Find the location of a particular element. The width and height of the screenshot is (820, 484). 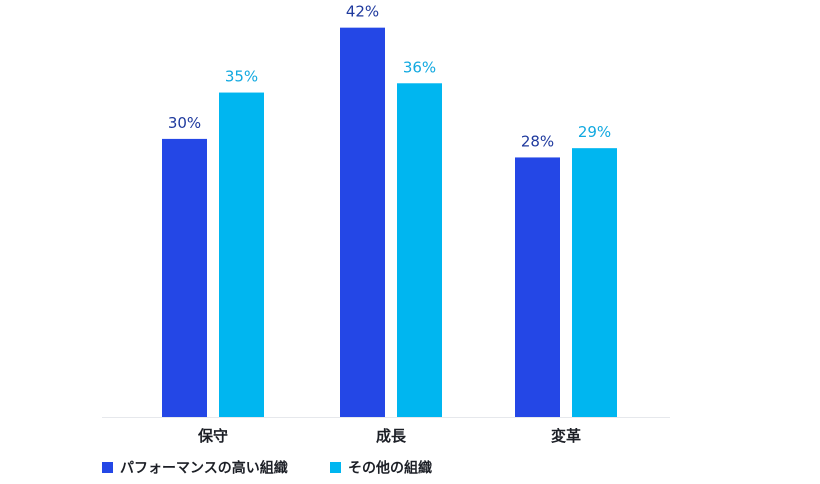

x-tick-label: 成長 is located at coordinates (391, 436).